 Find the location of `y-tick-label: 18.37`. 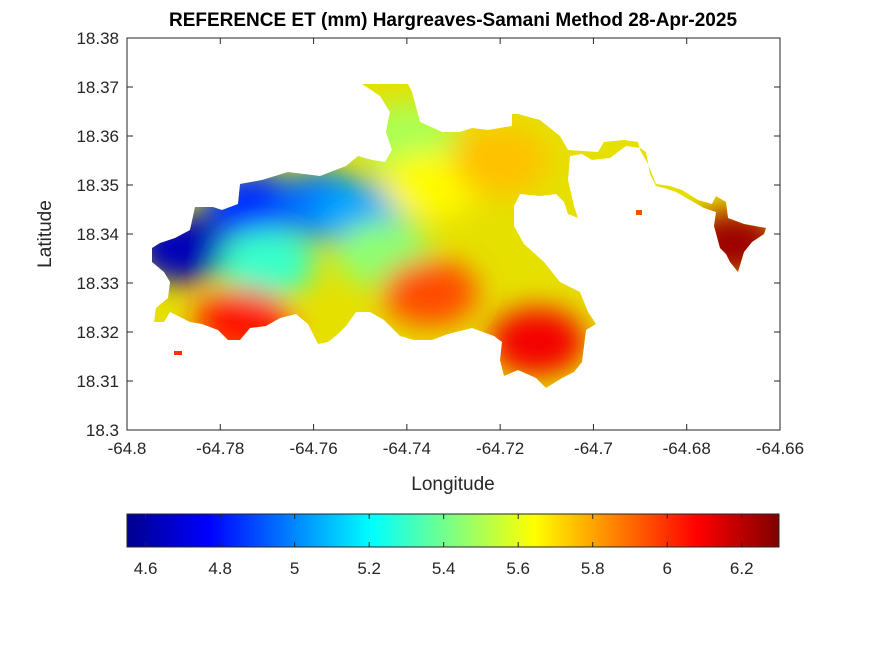

y-tick-label: 18.37 is located at coordinates (97, 87).